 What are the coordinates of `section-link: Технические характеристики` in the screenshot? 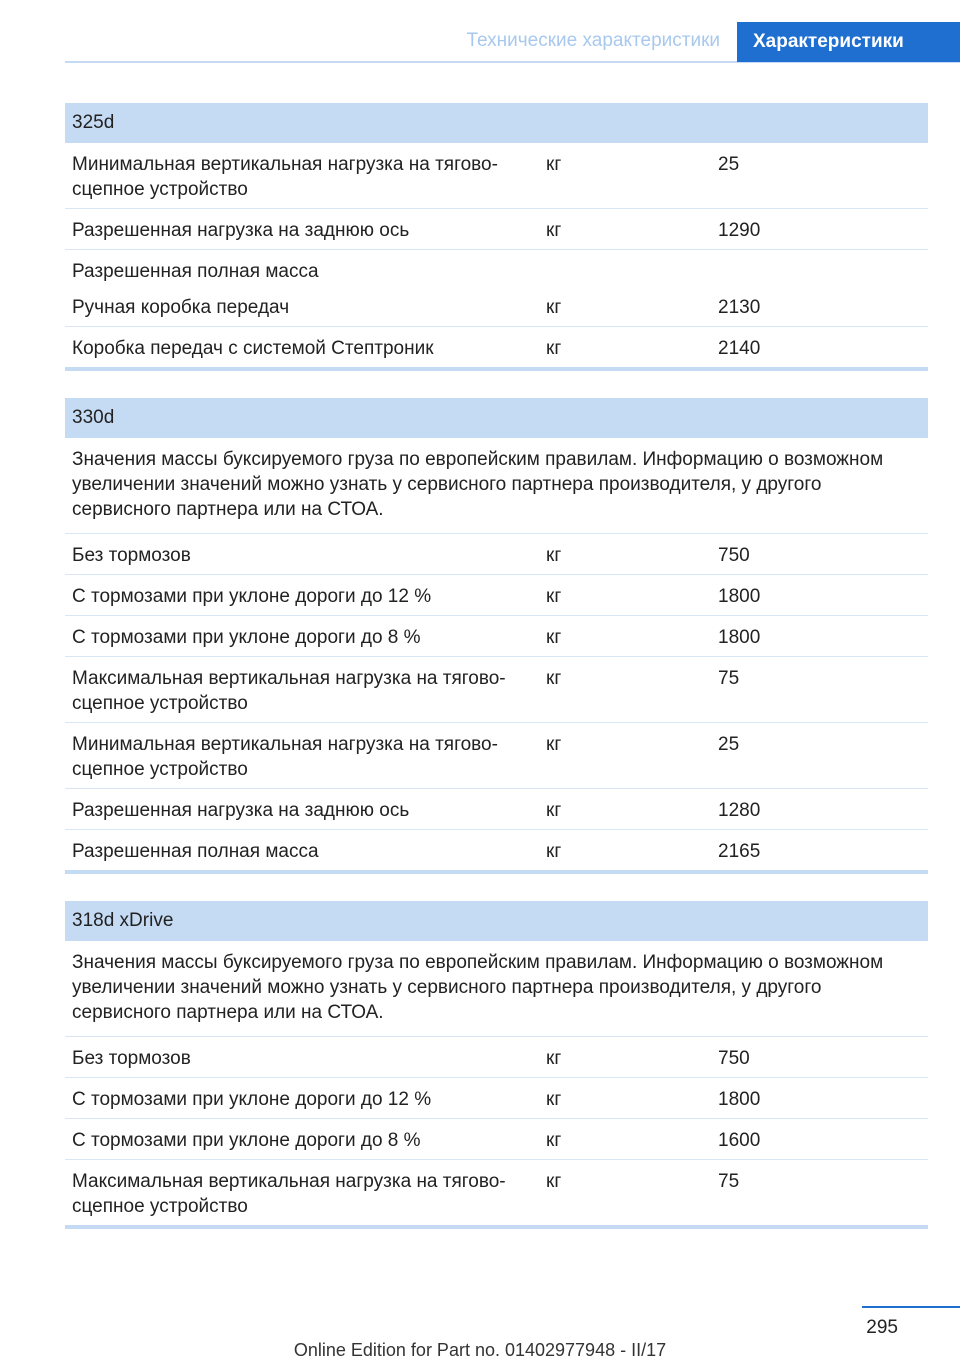 It's located at (593, 40).